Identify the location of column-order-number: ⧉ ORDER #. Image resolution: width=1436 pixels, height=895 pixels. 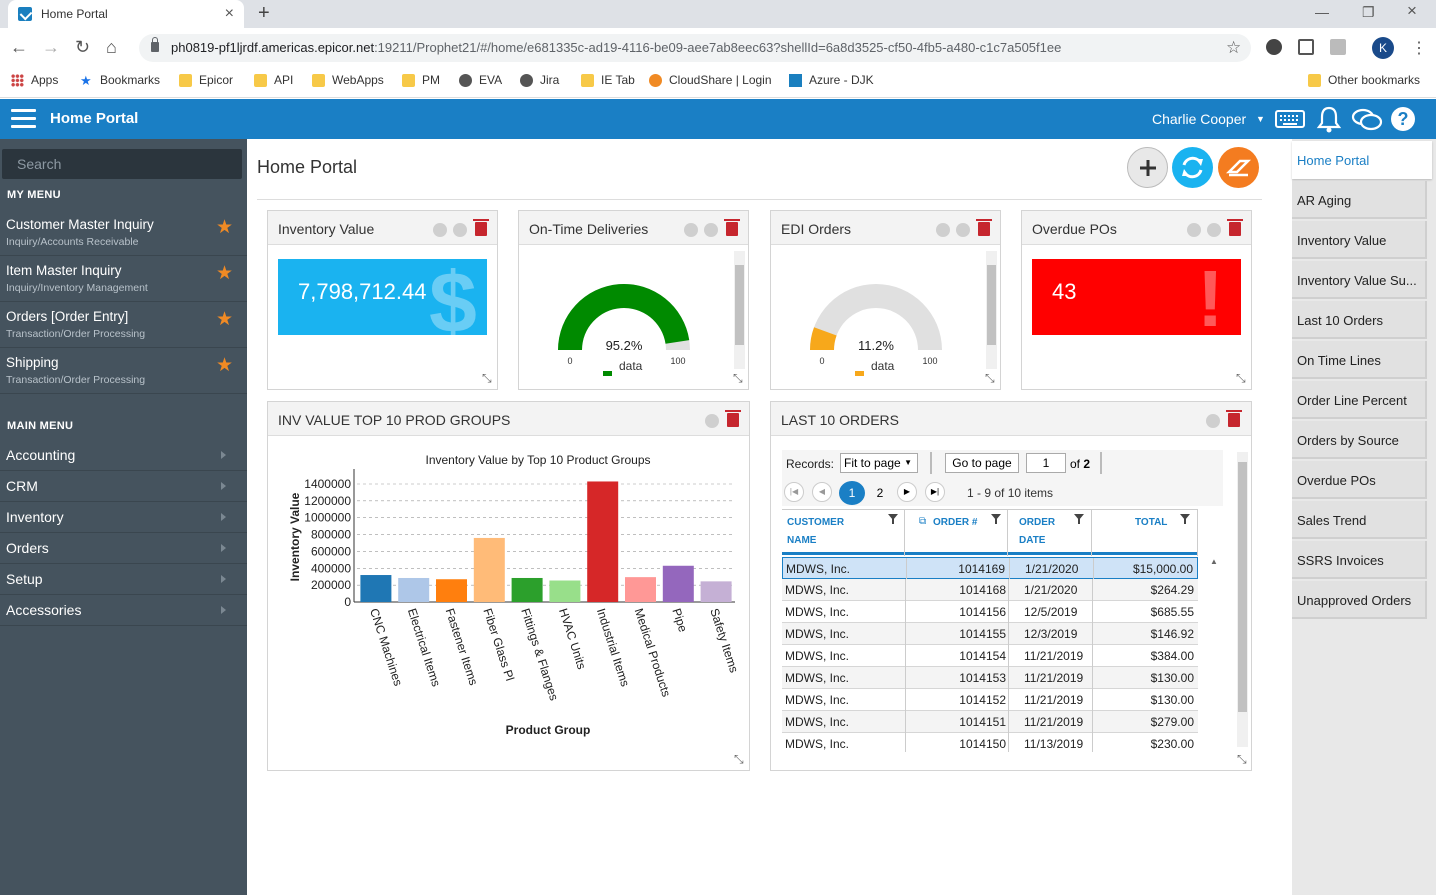
(956, 533).